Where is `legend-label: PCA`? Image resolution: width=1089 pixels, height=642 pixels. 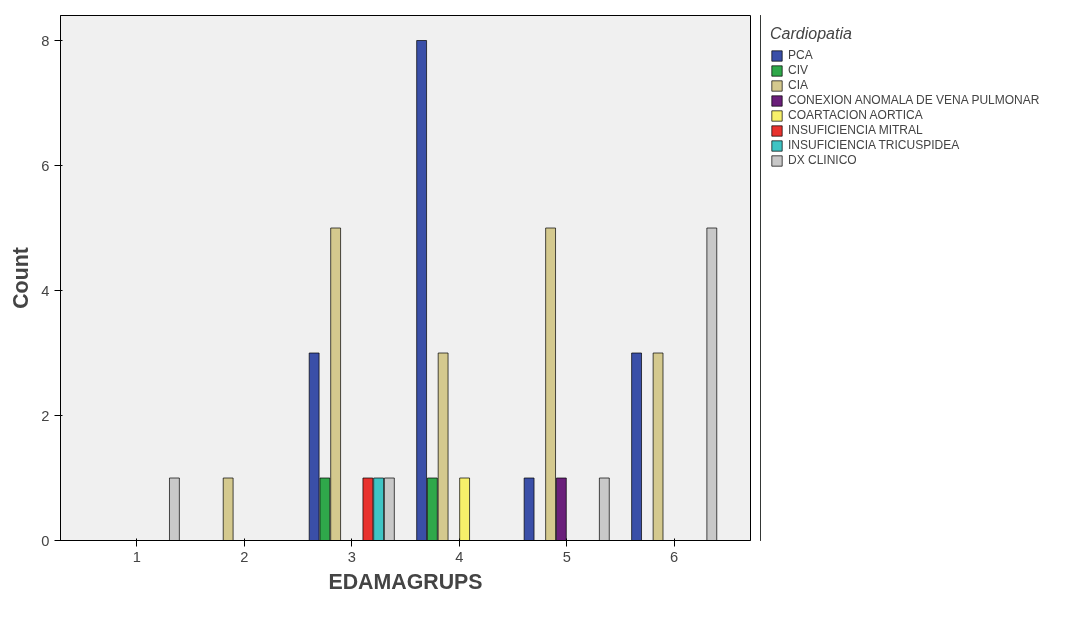 legend-label: PCA is located at coordinates (800, 55).